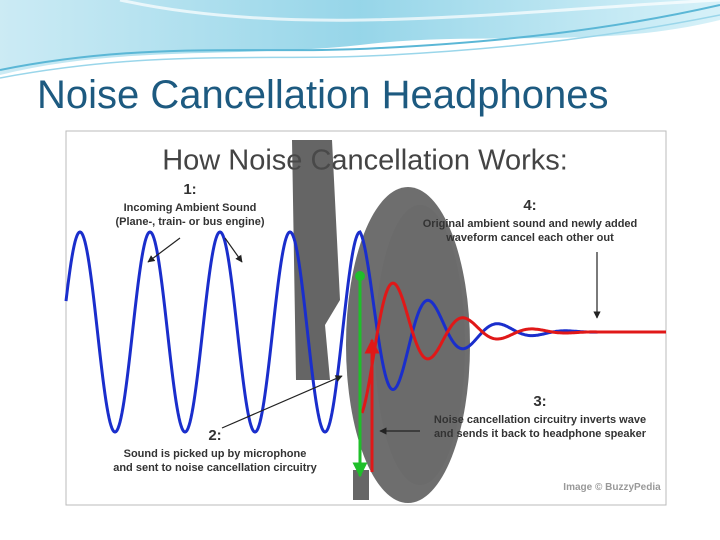  I want to click on diagram-title: How Noise Cancellation Works:, so click(365, 161).